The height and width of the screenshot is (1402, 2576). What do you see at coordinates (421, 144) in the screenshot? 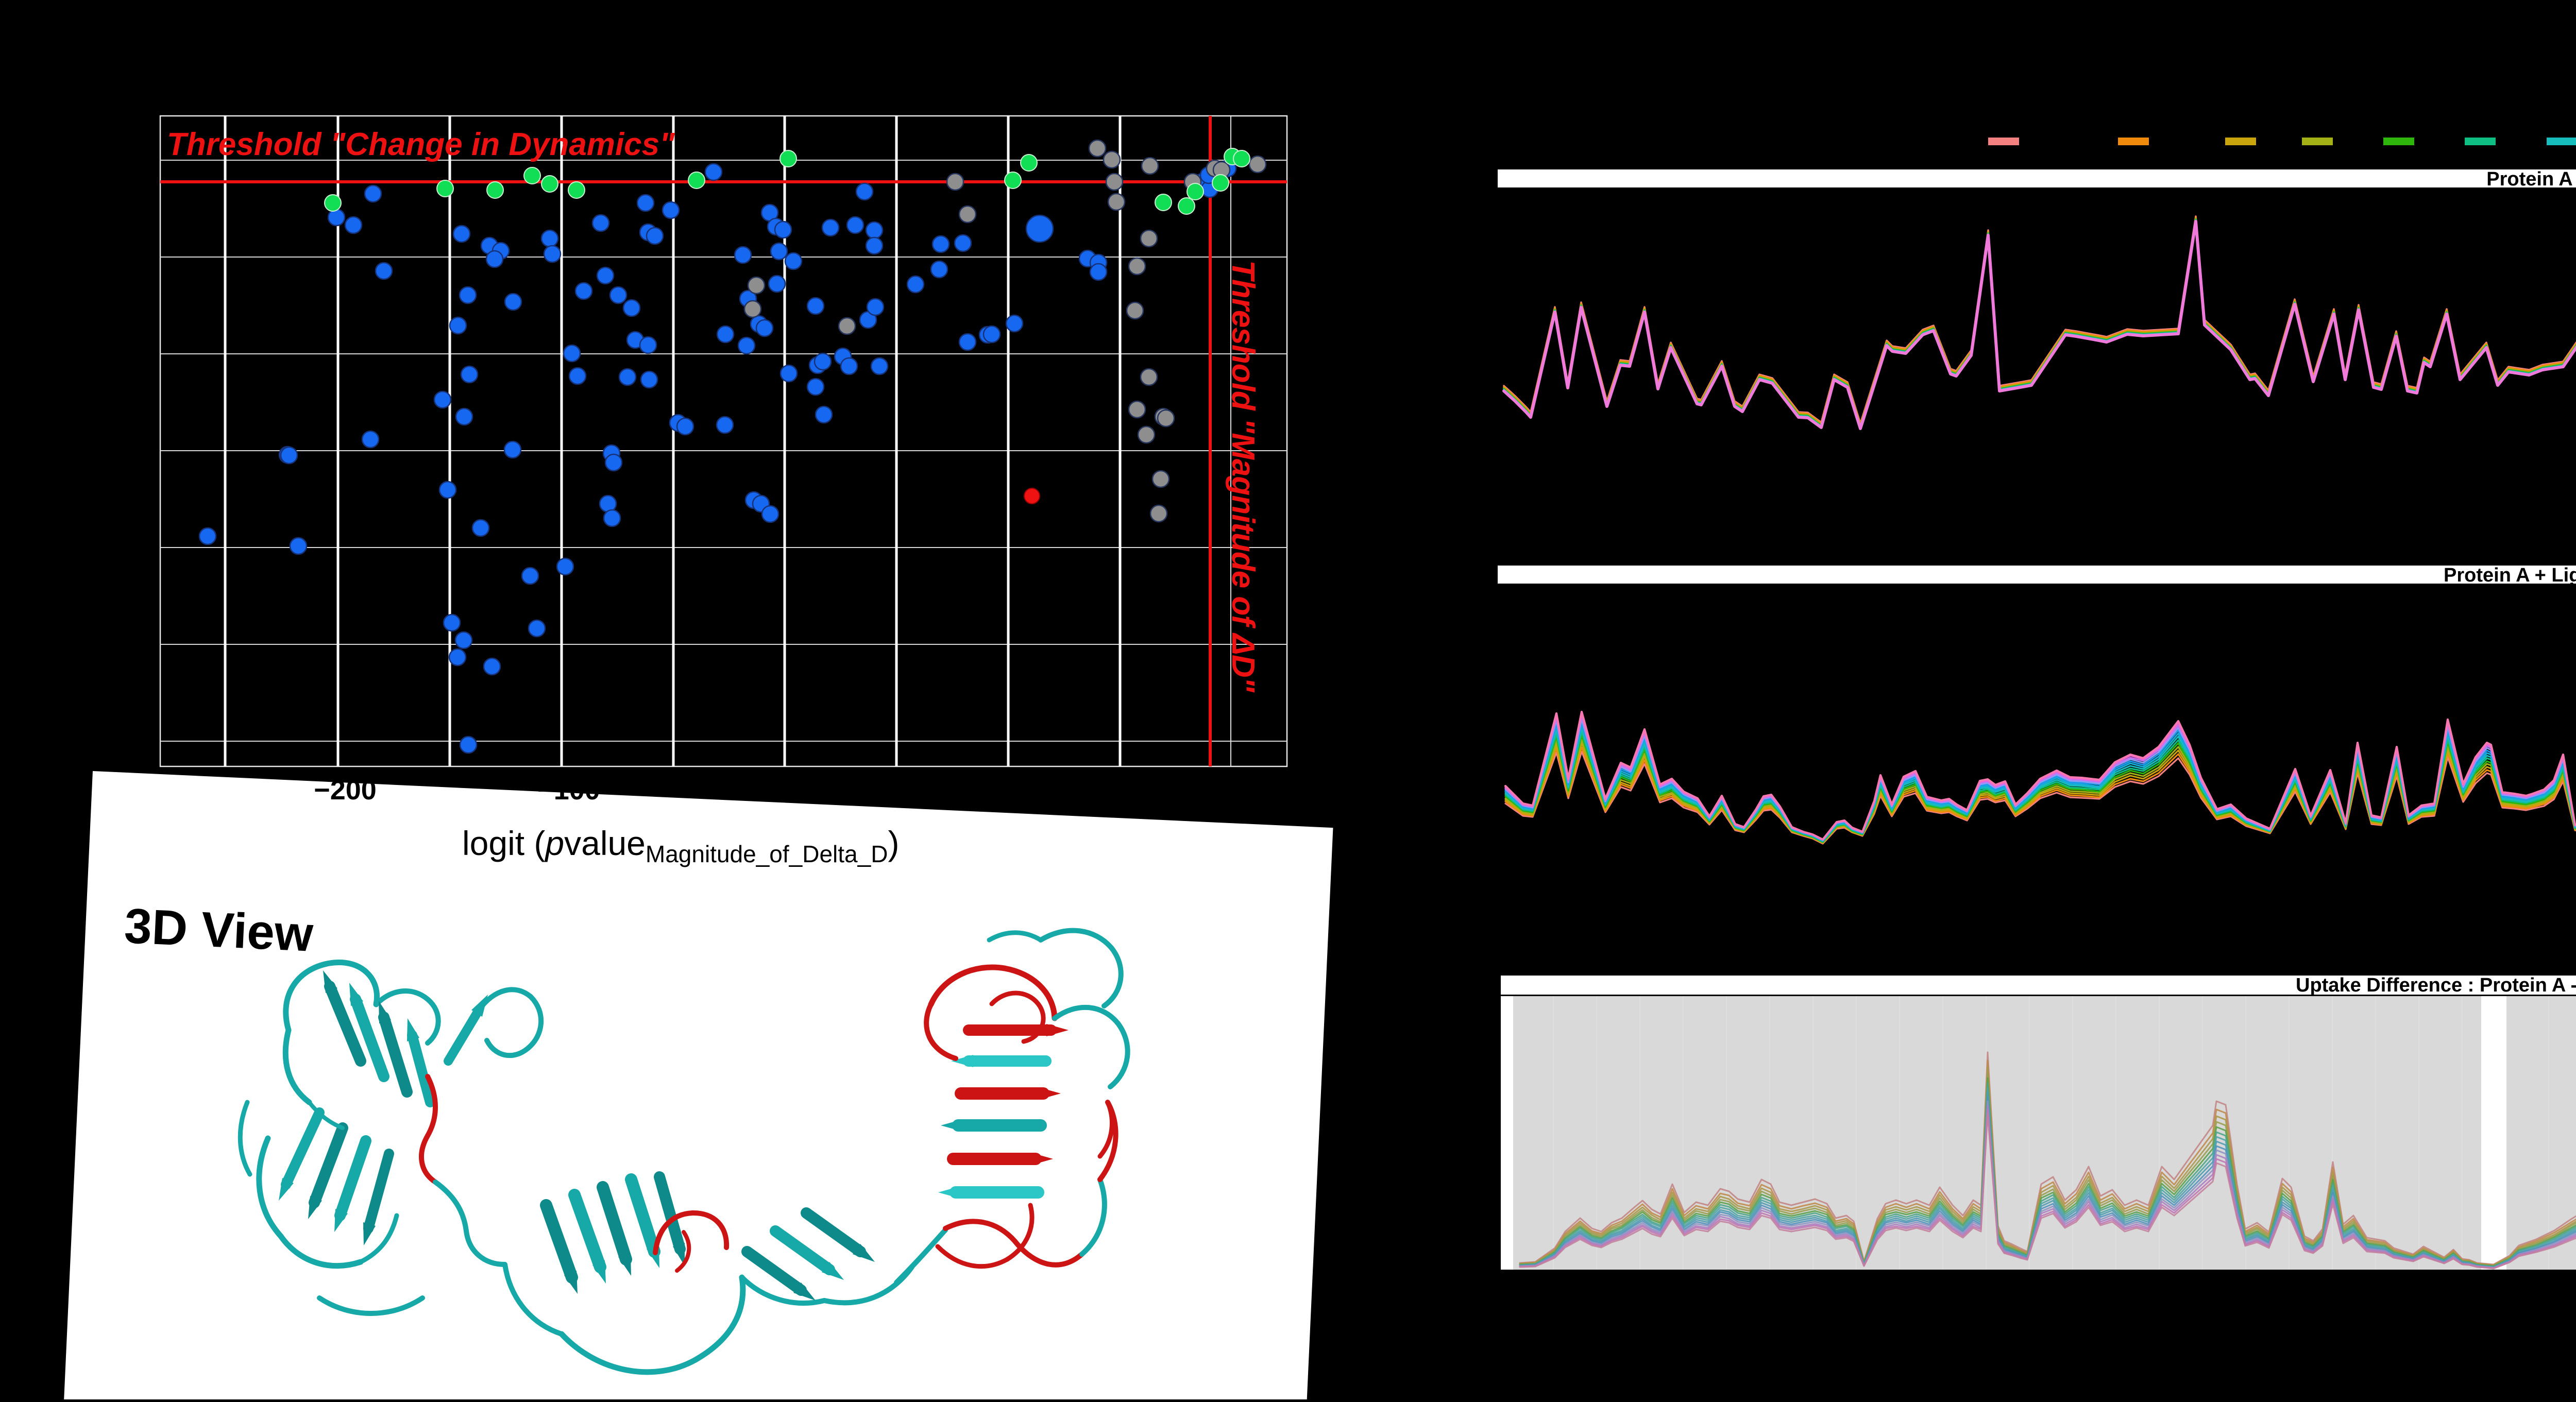
I see `svg-text: Threshold "Change in Dynamics"` at bounding box center [421, 144].